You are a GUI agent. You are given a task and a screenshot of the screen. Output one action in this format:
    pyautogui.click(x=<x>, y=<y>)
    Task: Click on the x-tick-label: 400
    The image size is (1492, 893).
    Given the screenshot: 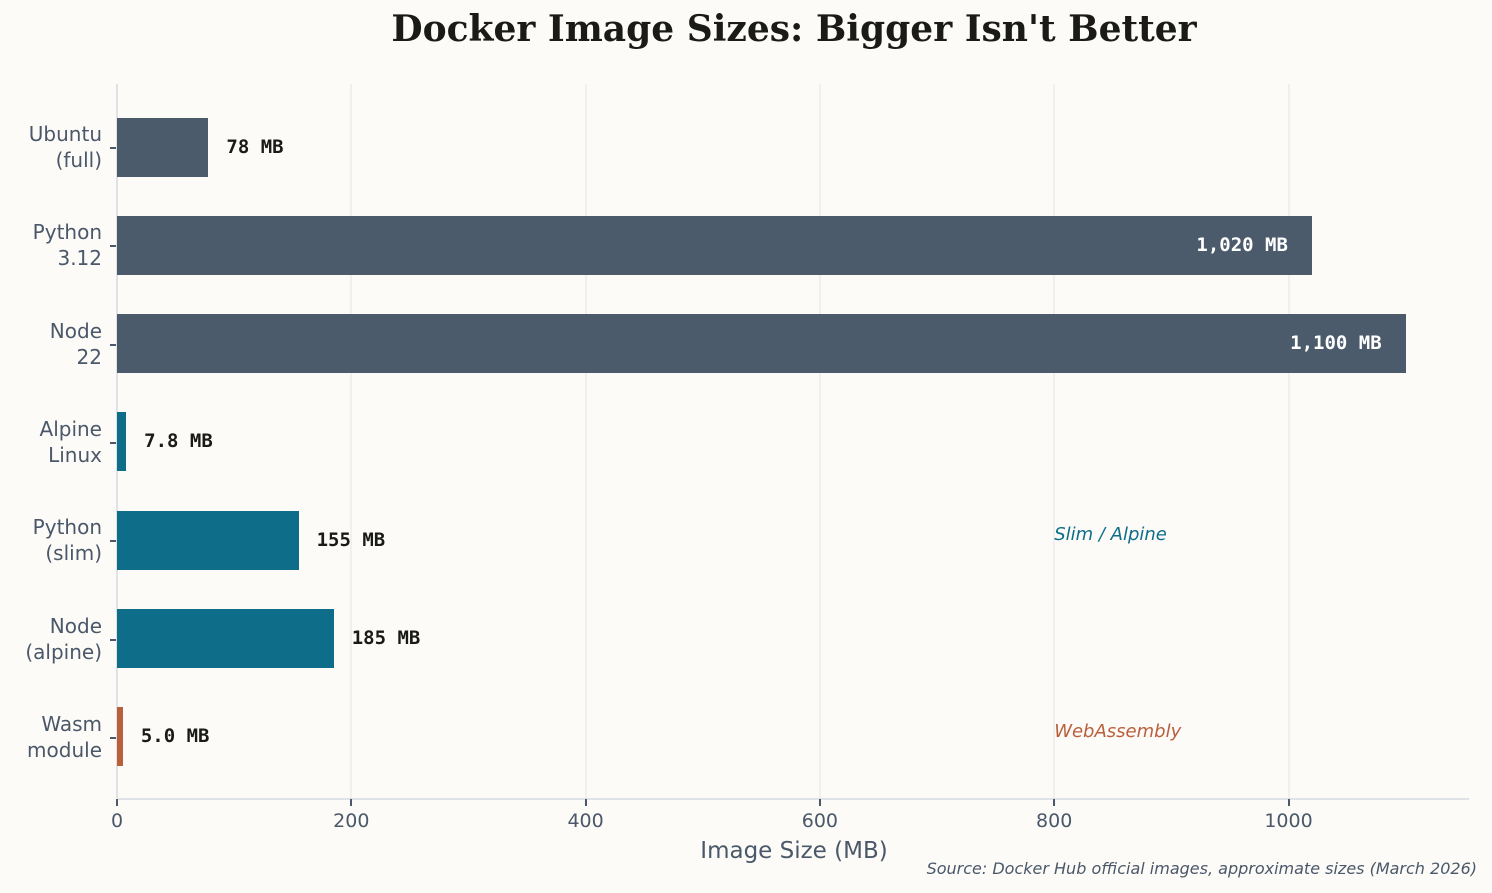 What is the action you would take?
    pyautogui.click(x=585, y=821)
    